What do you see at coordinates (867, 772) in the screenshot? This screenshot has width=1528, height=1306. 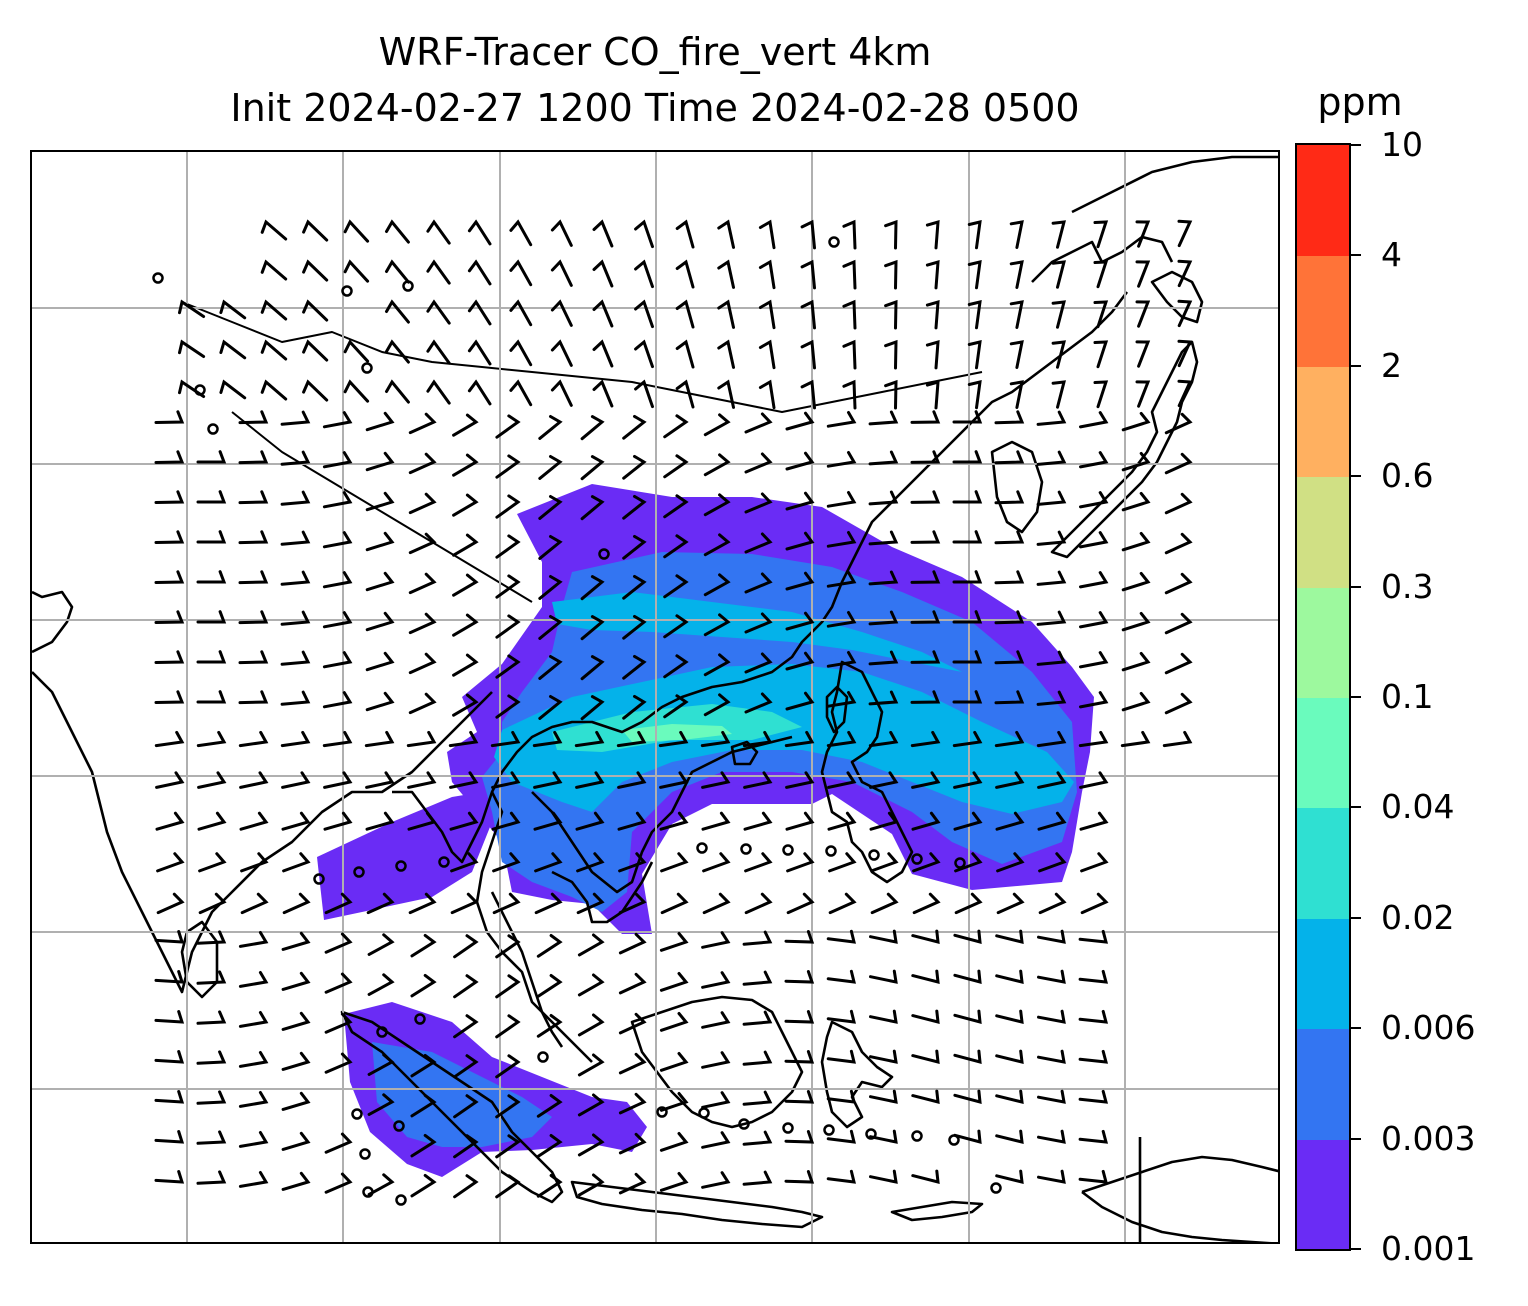 I see `coastline-philippines` at bounding box center [867, 772].